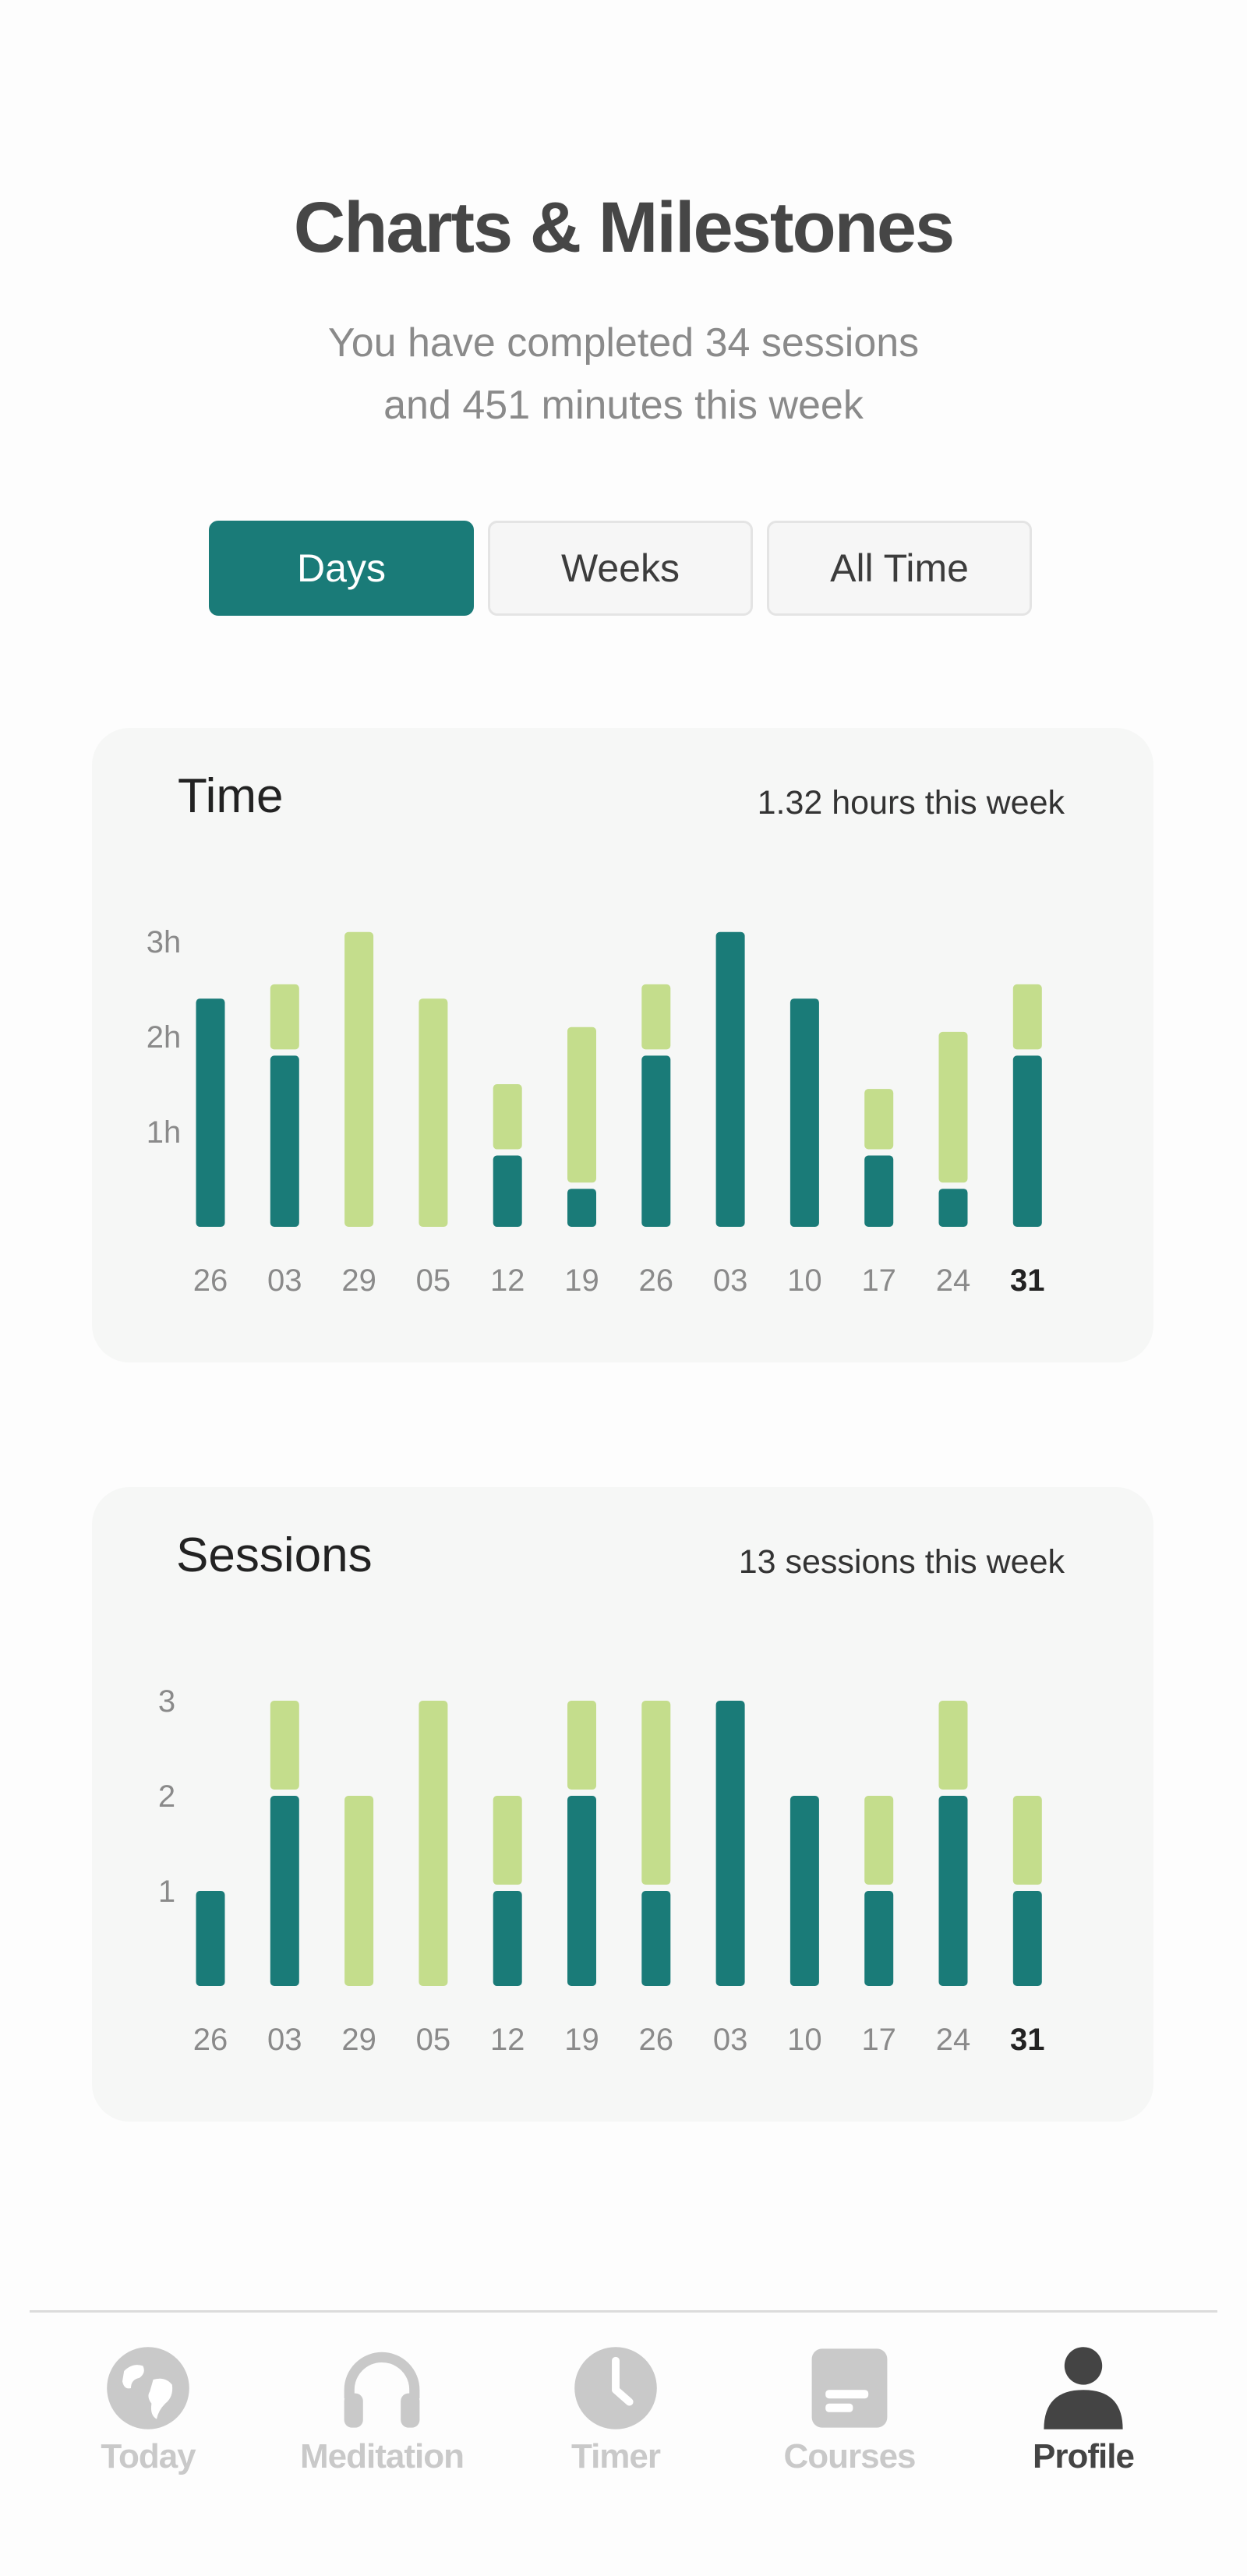 This screenshot has width=1247, height=2576. Describe the element at coordinates (284, 2040) in the screenshot. I see `sessions-x-tick-1: 03` at that location.